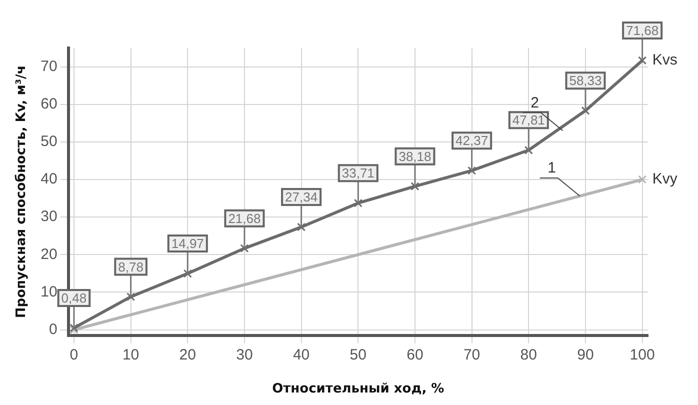 This screenshot has height=405, width=698. I want to click on annotation: 2, so click(534, 103).